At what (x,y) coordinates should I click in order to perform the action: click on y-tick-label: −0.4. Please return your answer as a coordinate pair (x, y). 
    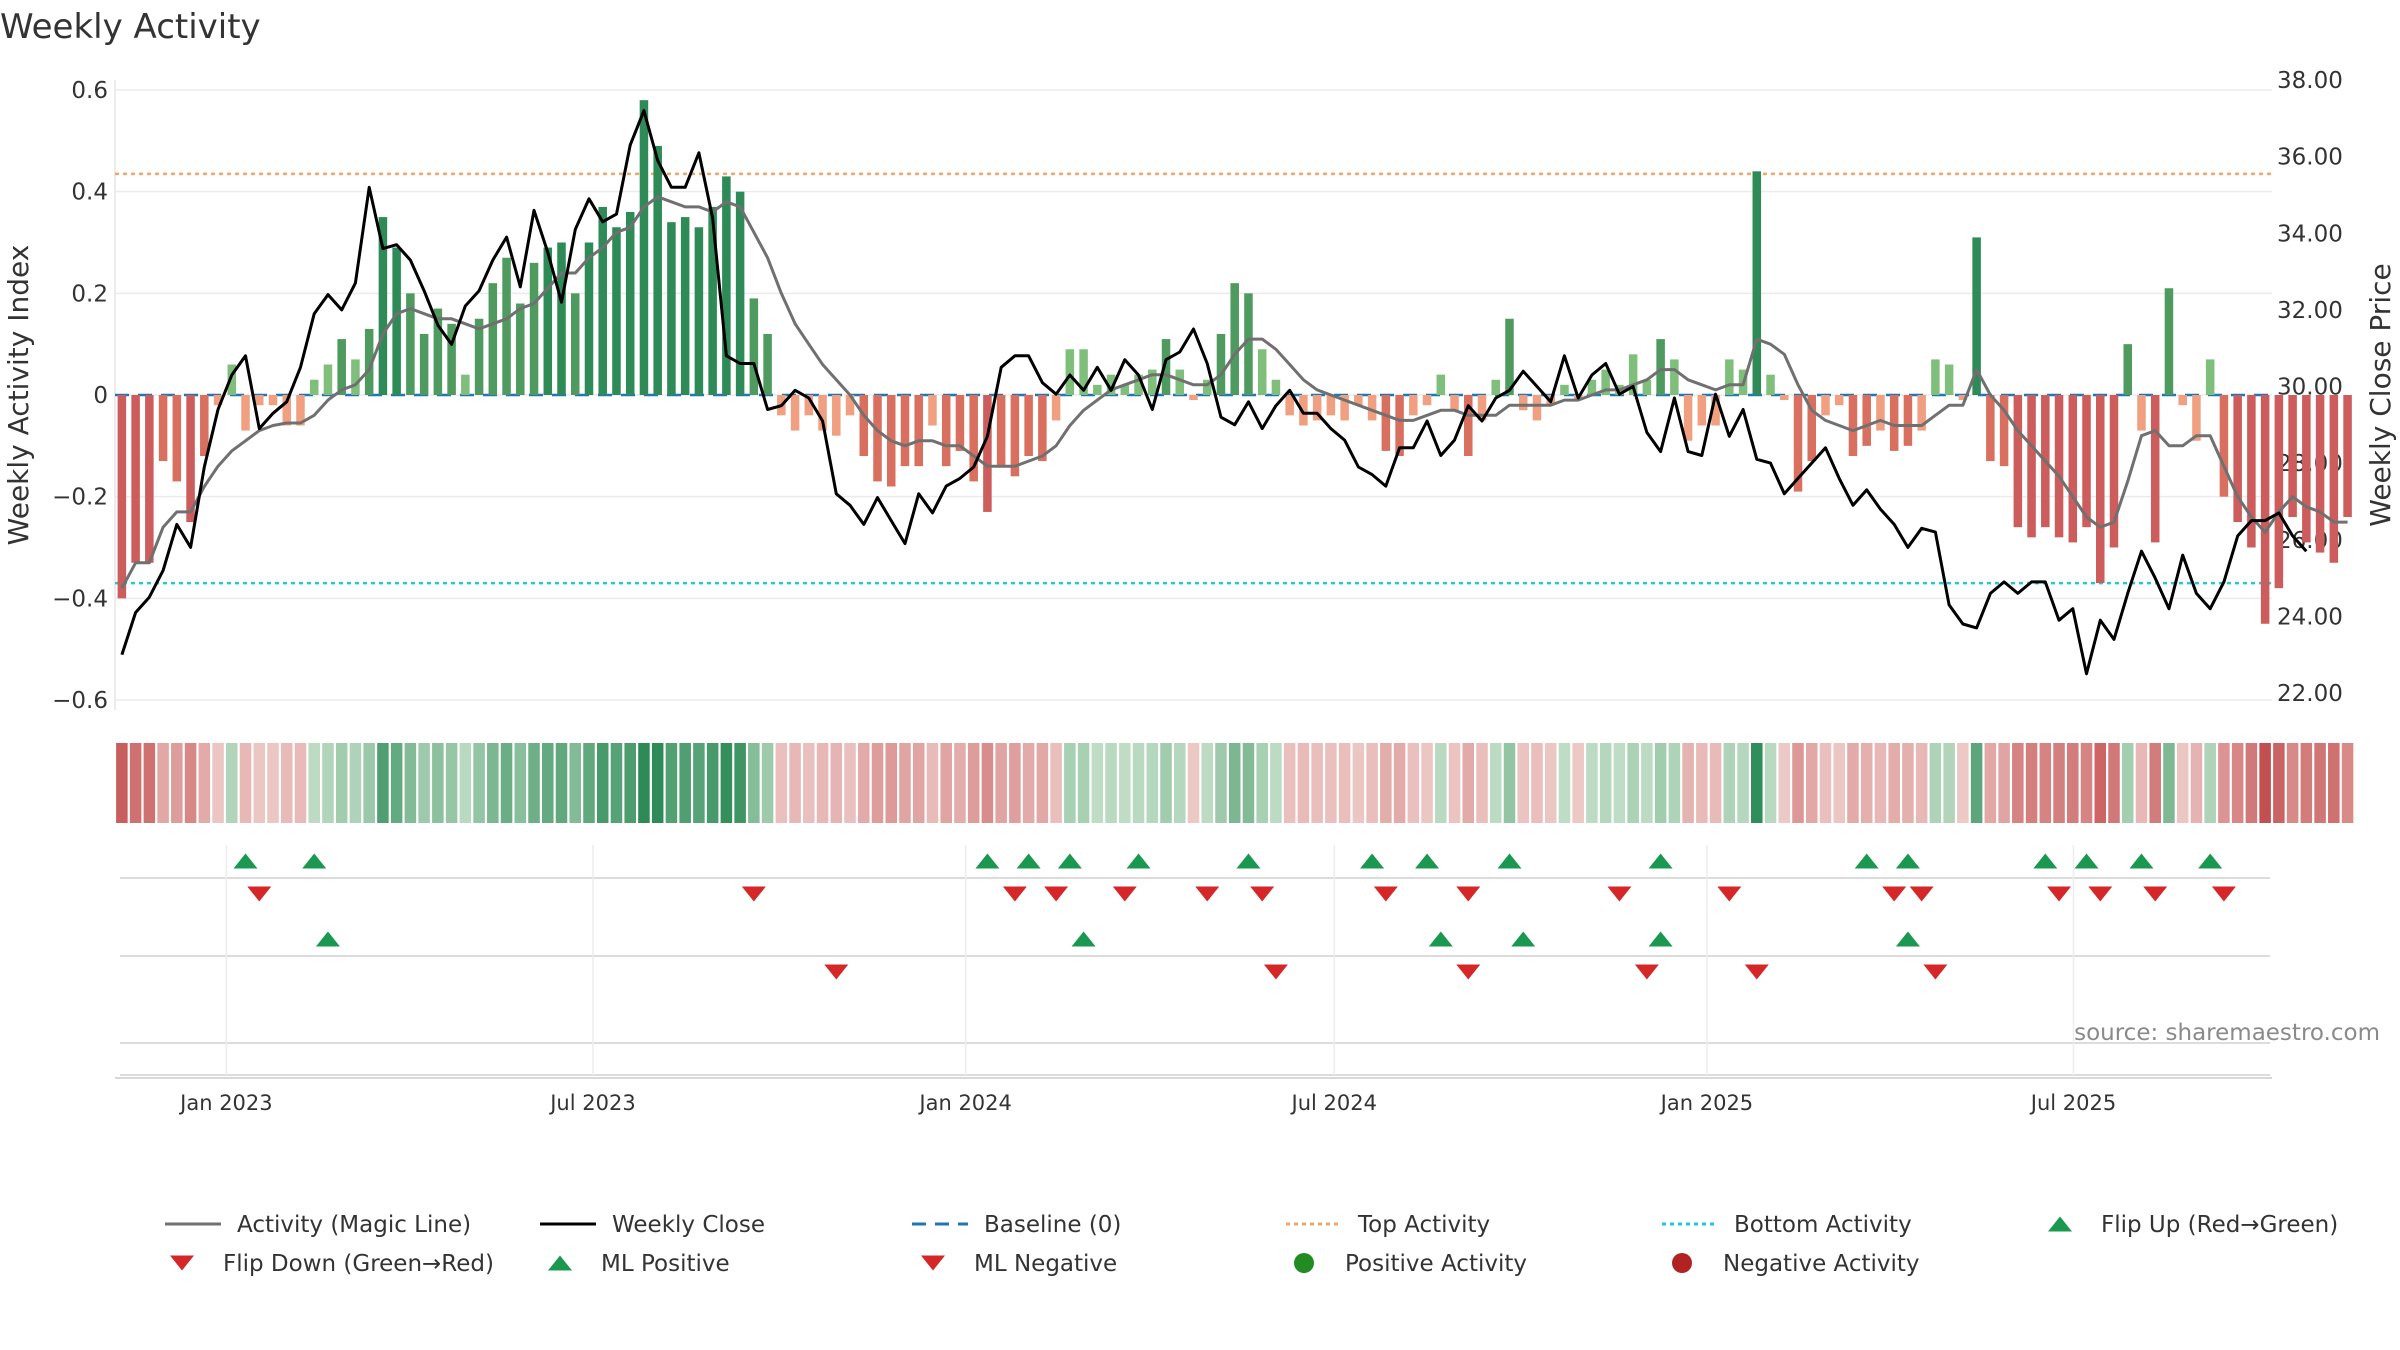
    Looking at the image, I should click on (80, 599).